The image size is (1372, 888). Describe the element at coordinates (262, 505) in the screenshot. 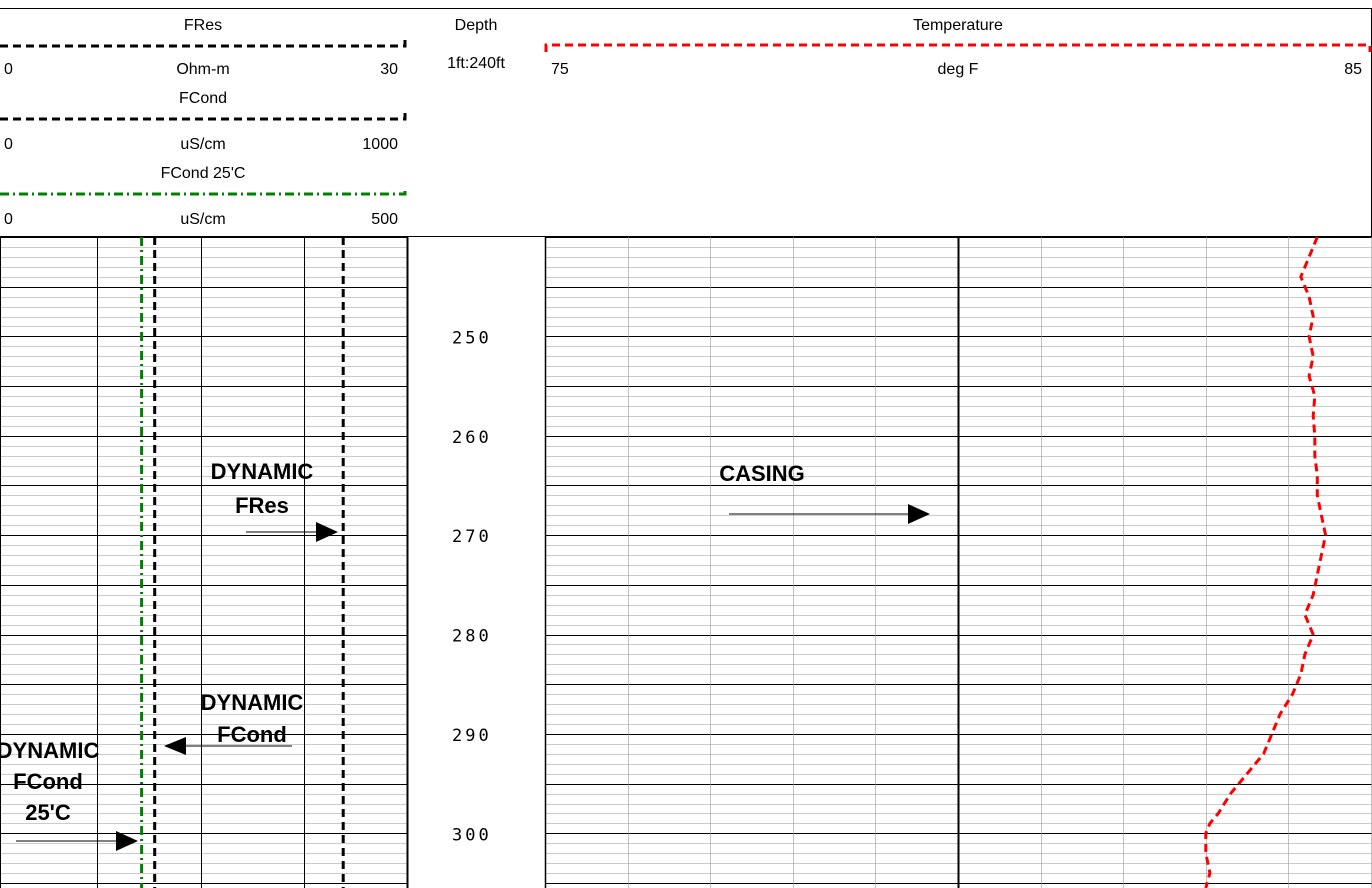

I see `annotation-line: FRes` at that location.